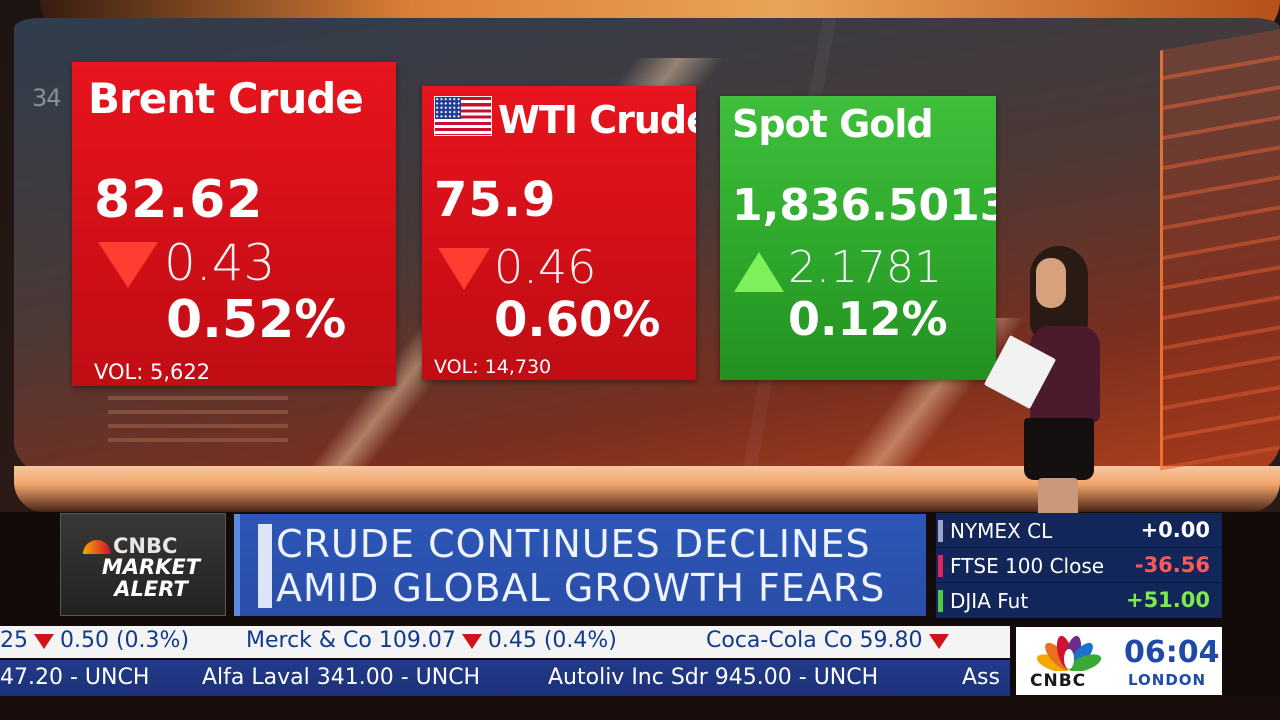 The width and height of the screenshot is (1280, 720). Describe the element at coordinates (1167, 600) in the screenshot. I see `index-value: +51.00` at that location.